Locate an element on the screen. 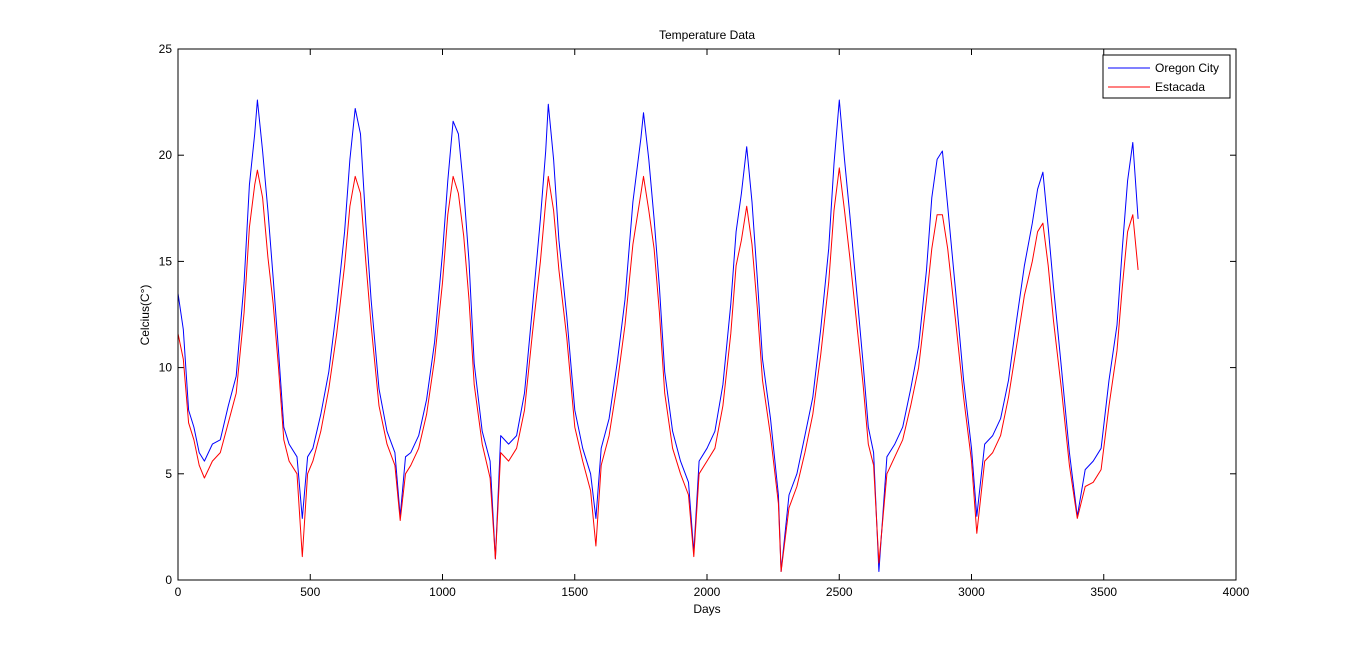 This screenshot has height=652, width=1366. legend-label-oregon-city: Oregon City is located at coordinates (1187, 68).